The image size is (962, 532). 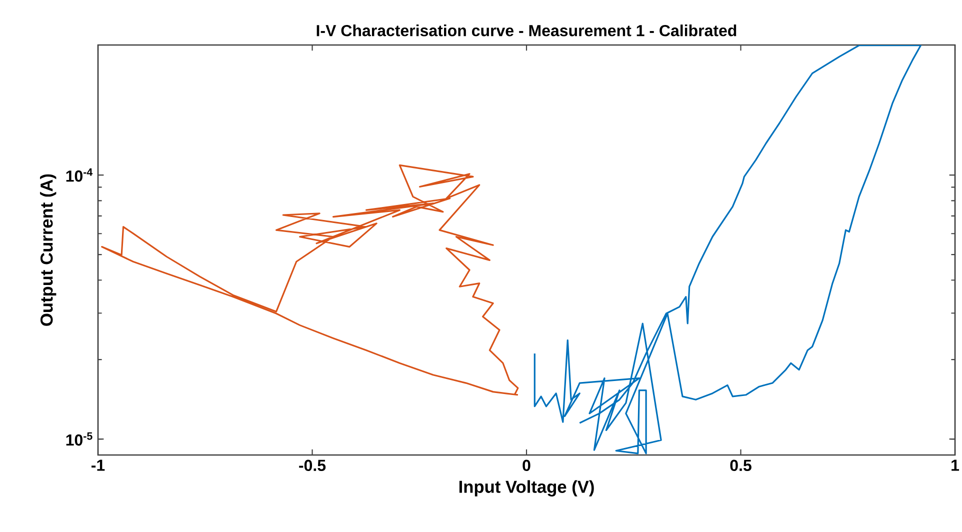 What do you see at coordinates (48, 250) in the screenshot?
I see `y-axis-title: Output Current (A)` at bounding box center [48, 250].